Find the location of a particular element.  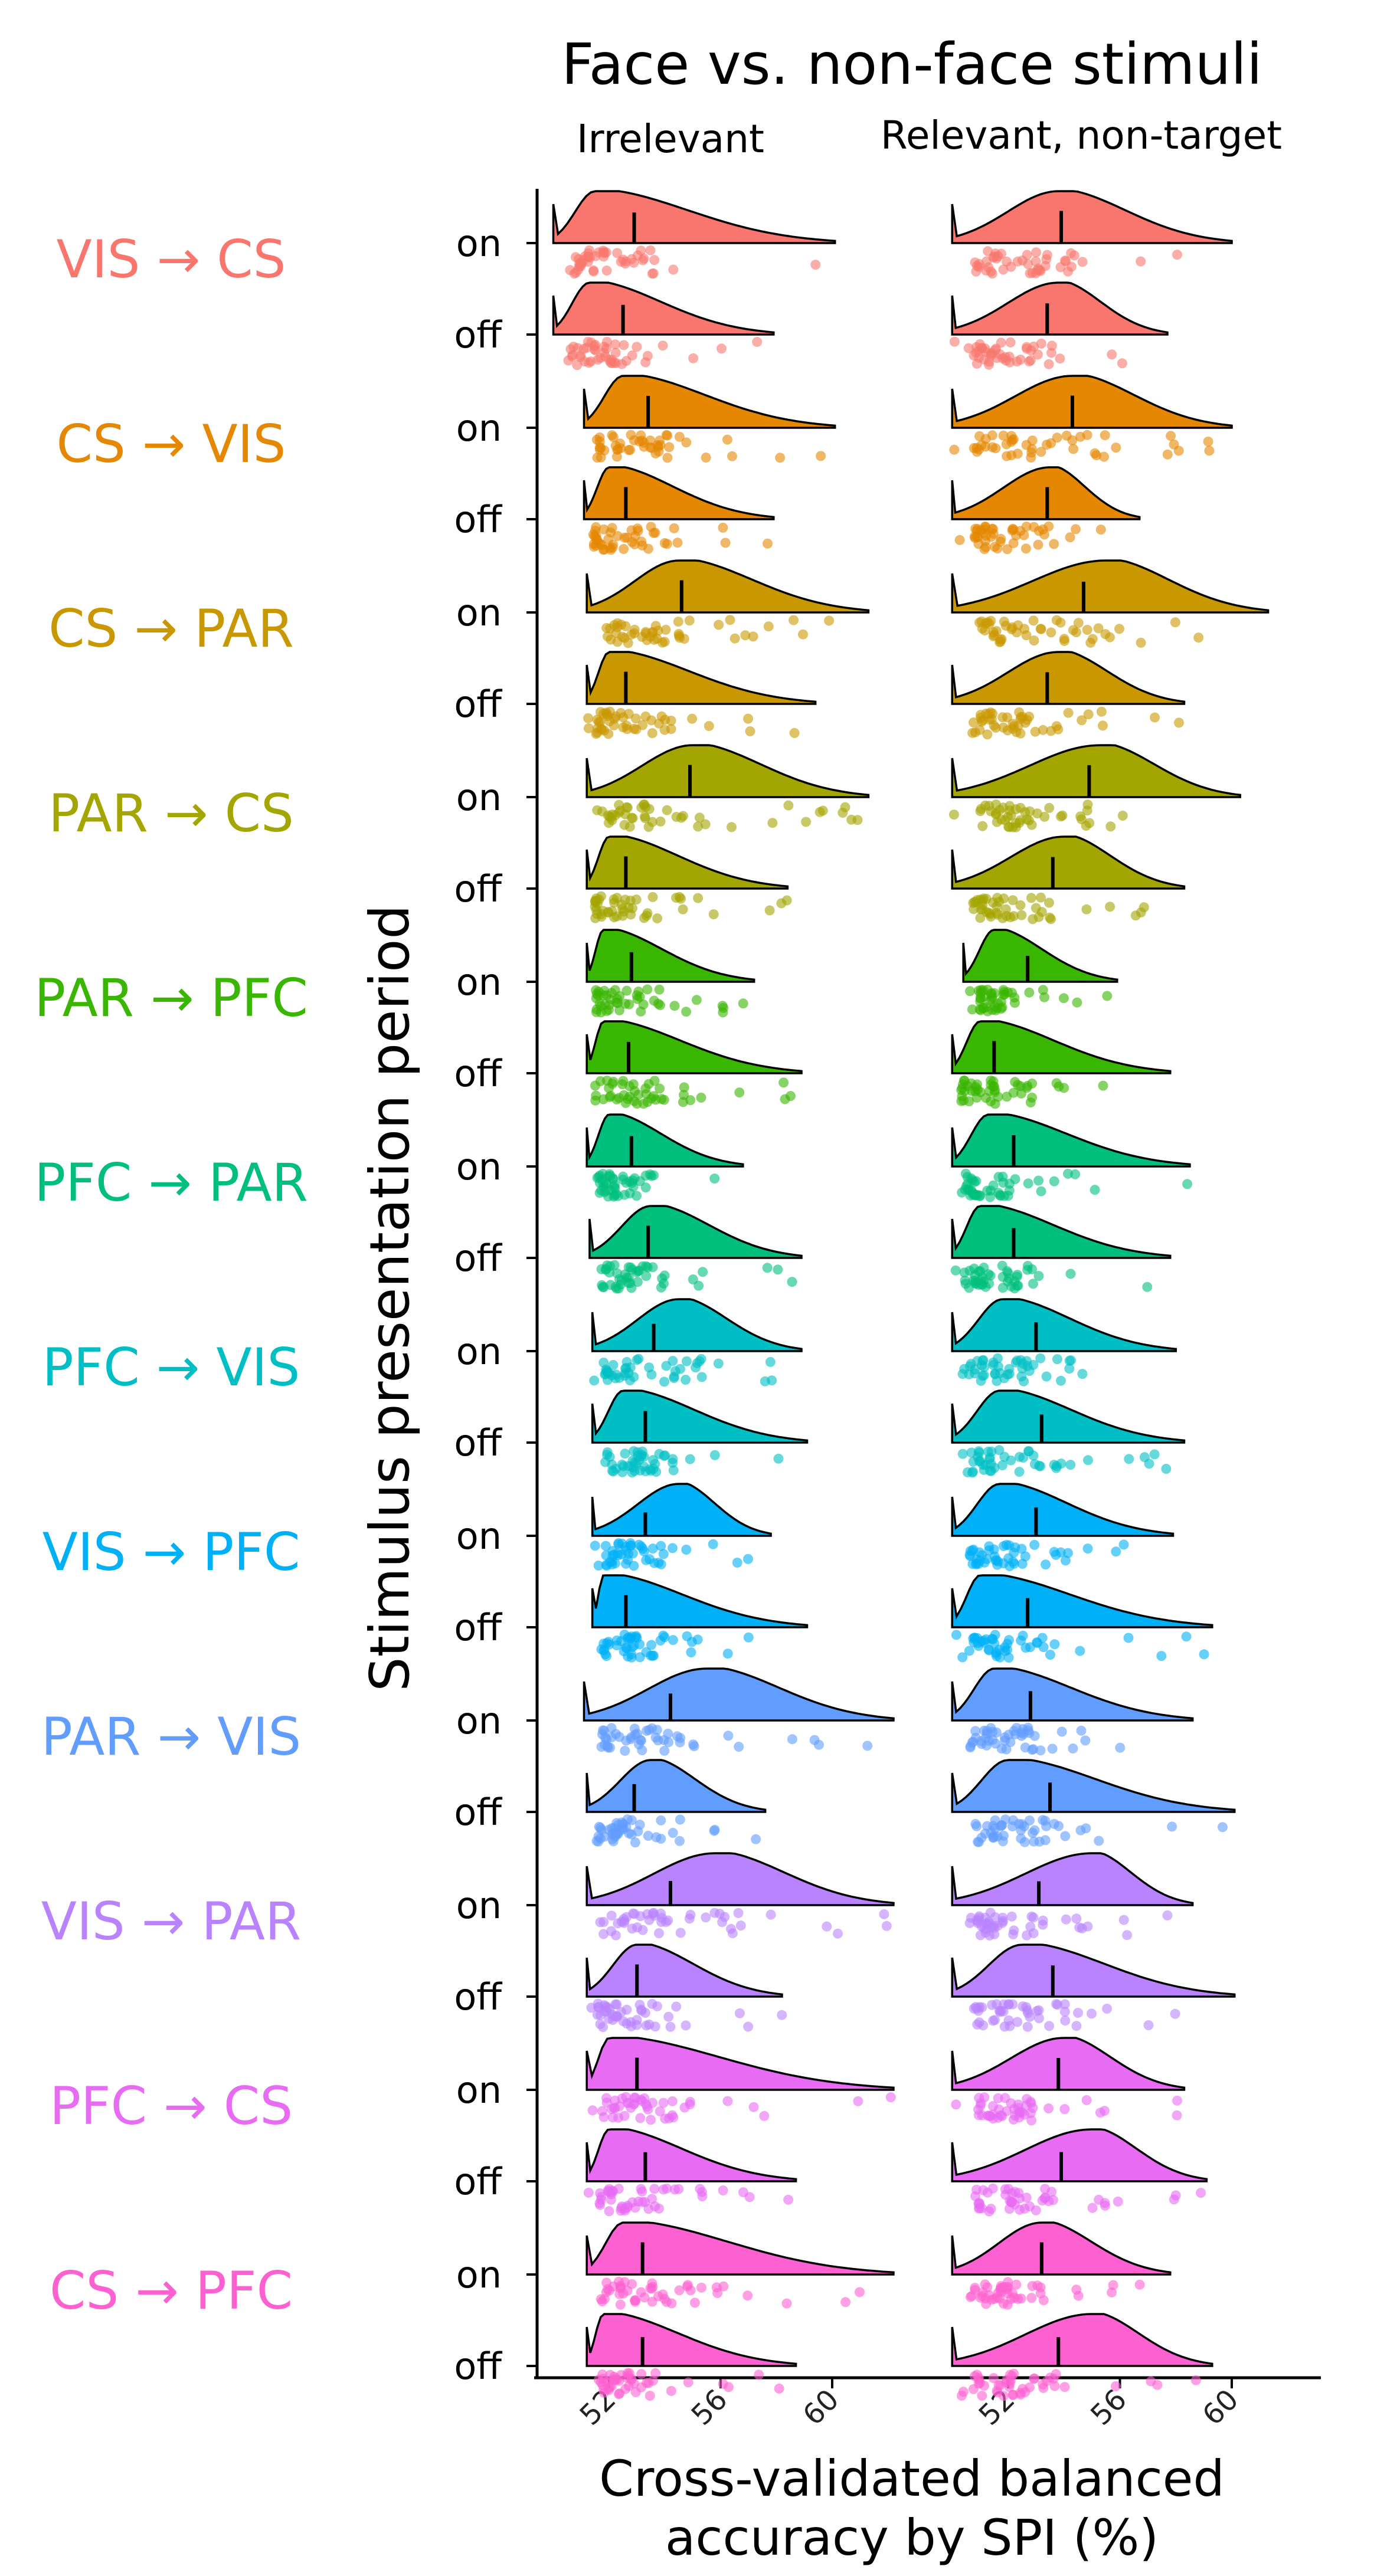

group-label: CS → VIS is located at coordinates (171, 444).